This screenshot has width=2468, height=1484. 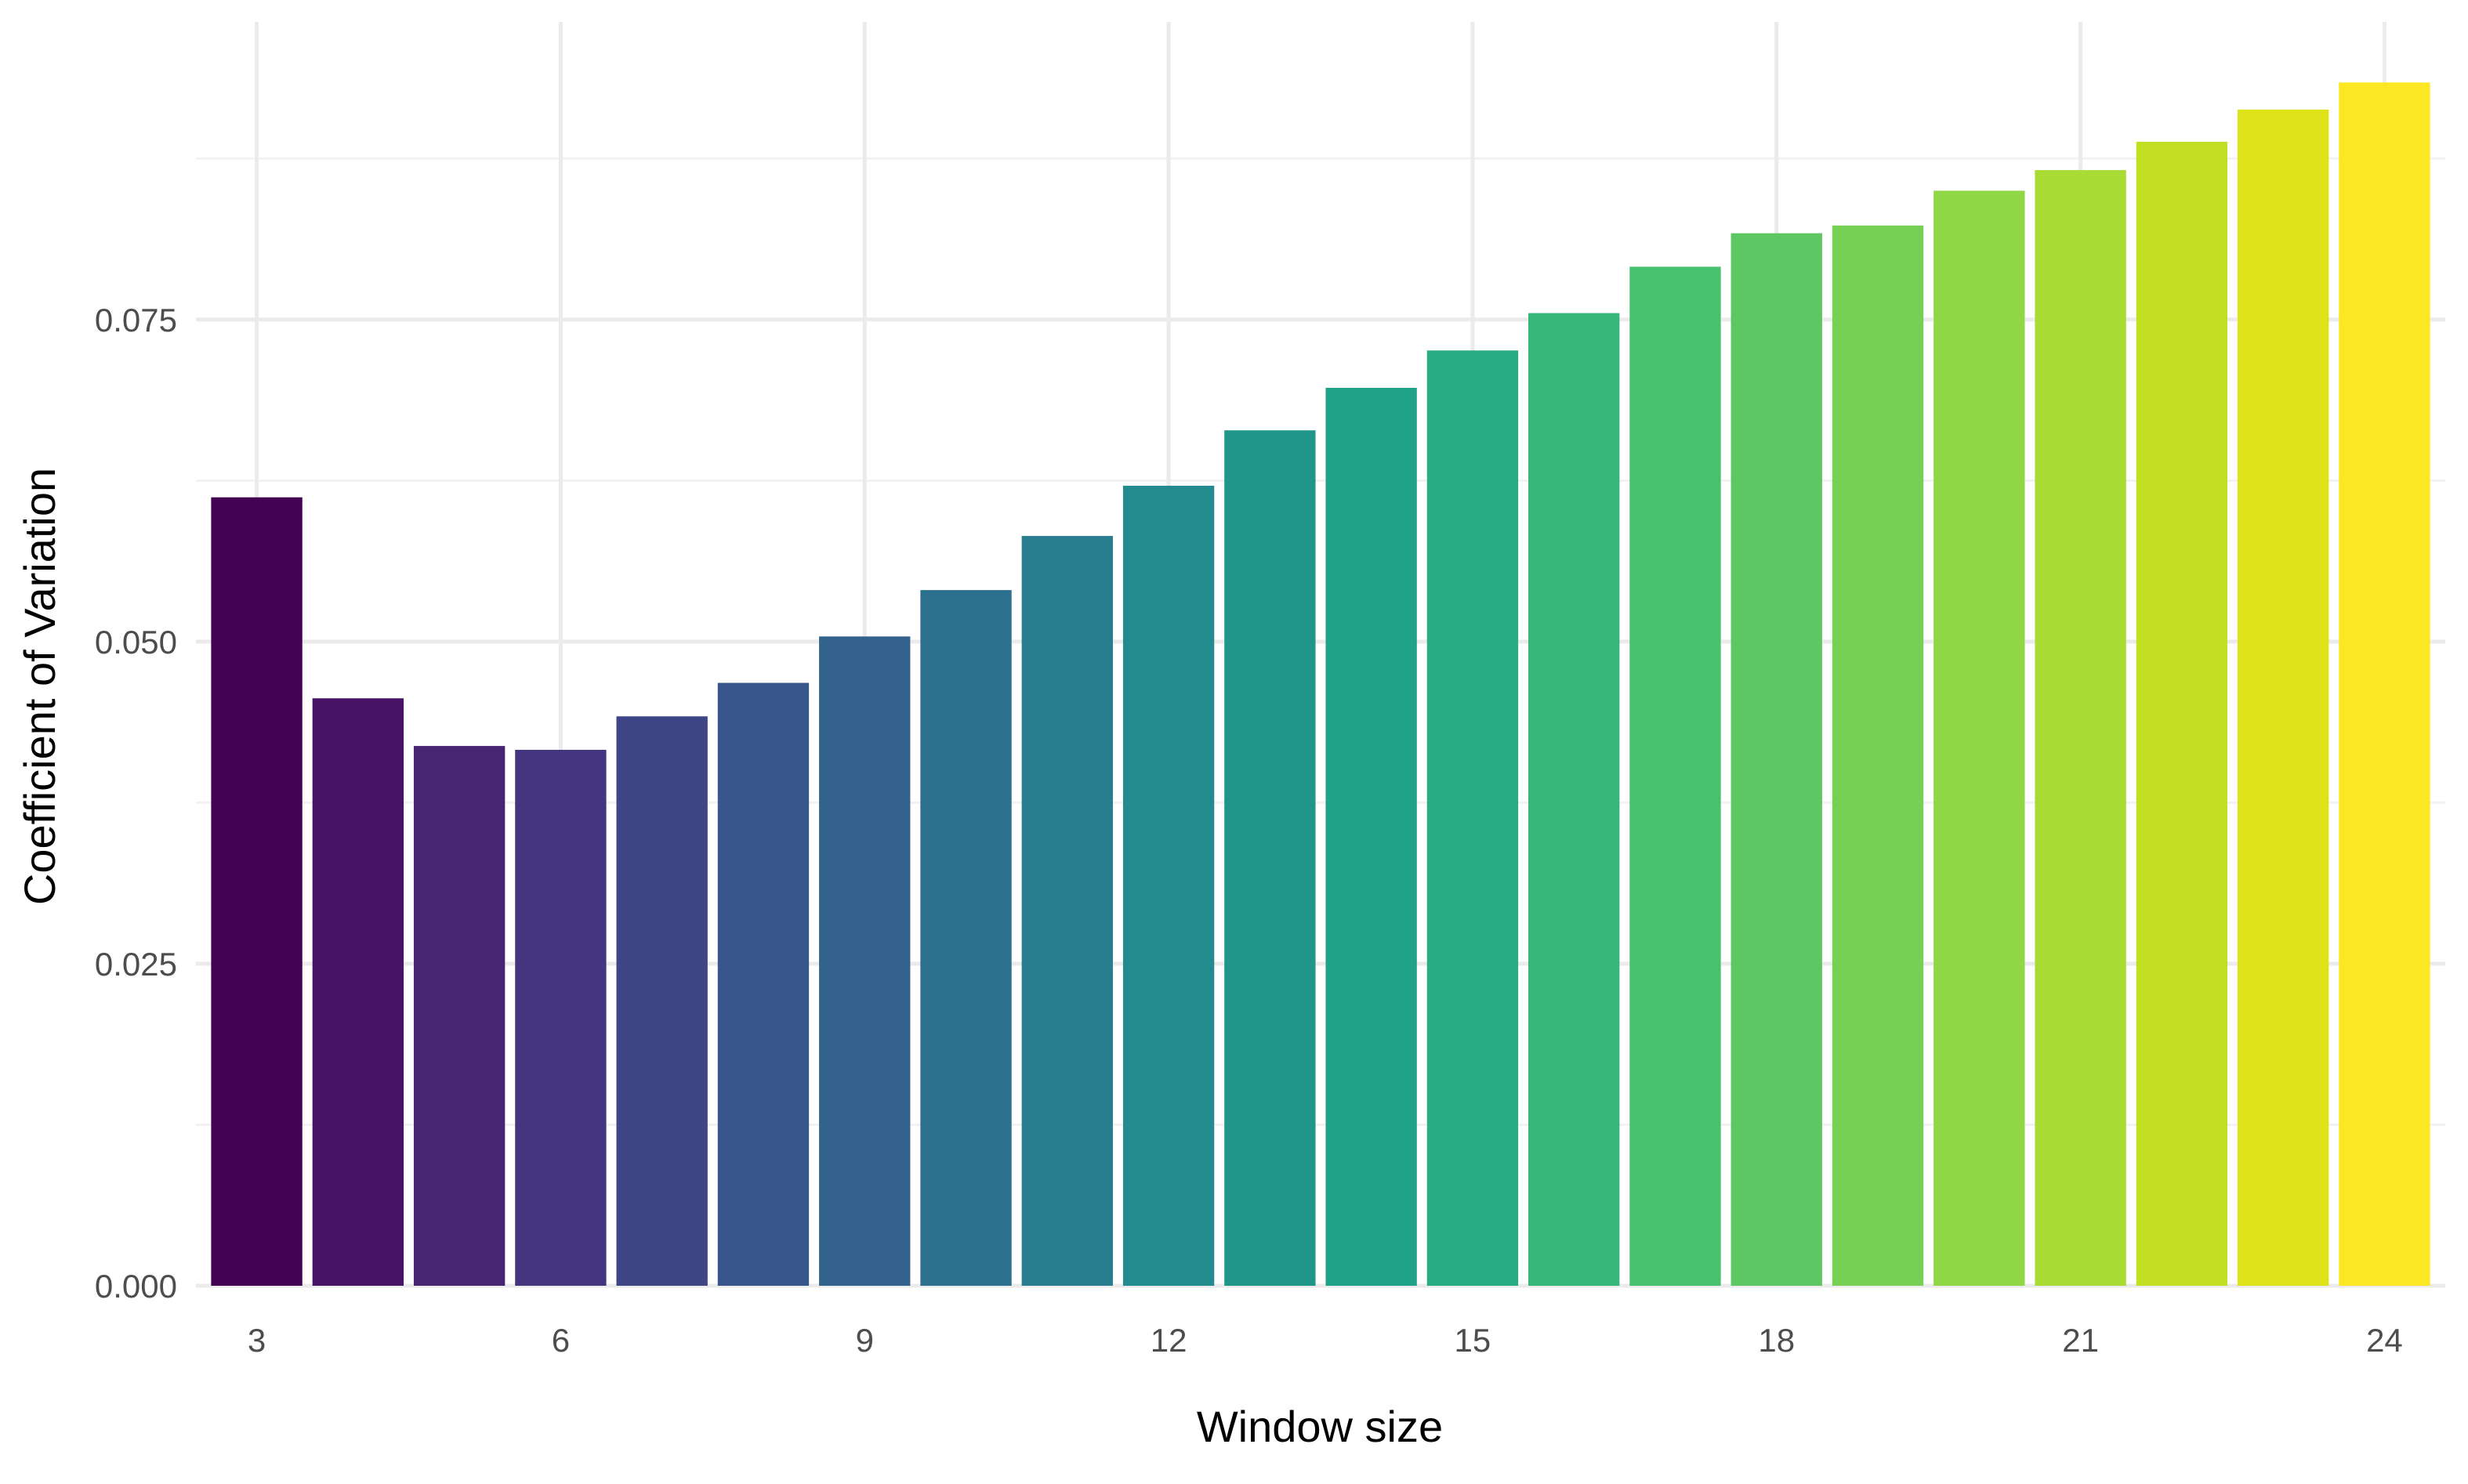 What do you see at coordinates (136, 320) in the screenshot?
I see `y-tick-label: 0.075` at bounding box center [136, 320].